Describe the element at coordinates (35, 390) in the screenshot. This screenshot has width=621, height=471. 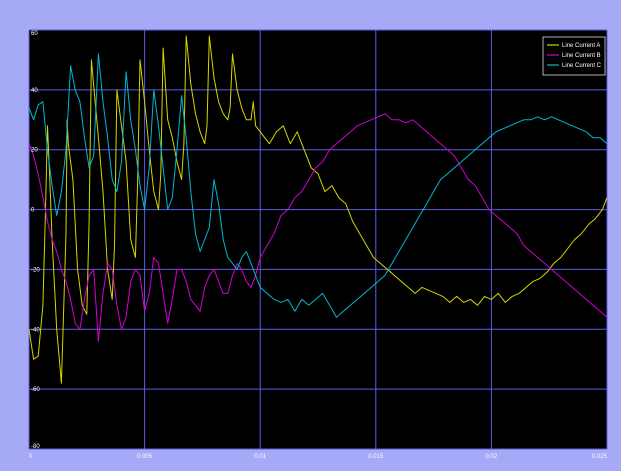
I see `y-tick-label: -60` at that location.